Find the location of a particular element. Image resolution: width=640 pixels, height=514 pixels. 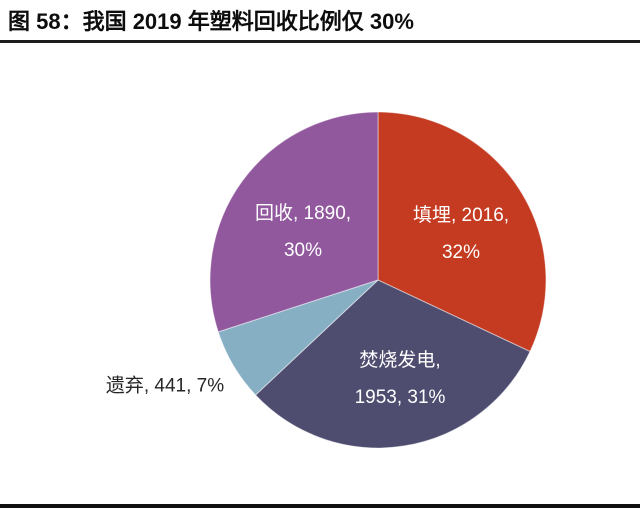

pie-slice-incineration is located at coordinates (392, 364).